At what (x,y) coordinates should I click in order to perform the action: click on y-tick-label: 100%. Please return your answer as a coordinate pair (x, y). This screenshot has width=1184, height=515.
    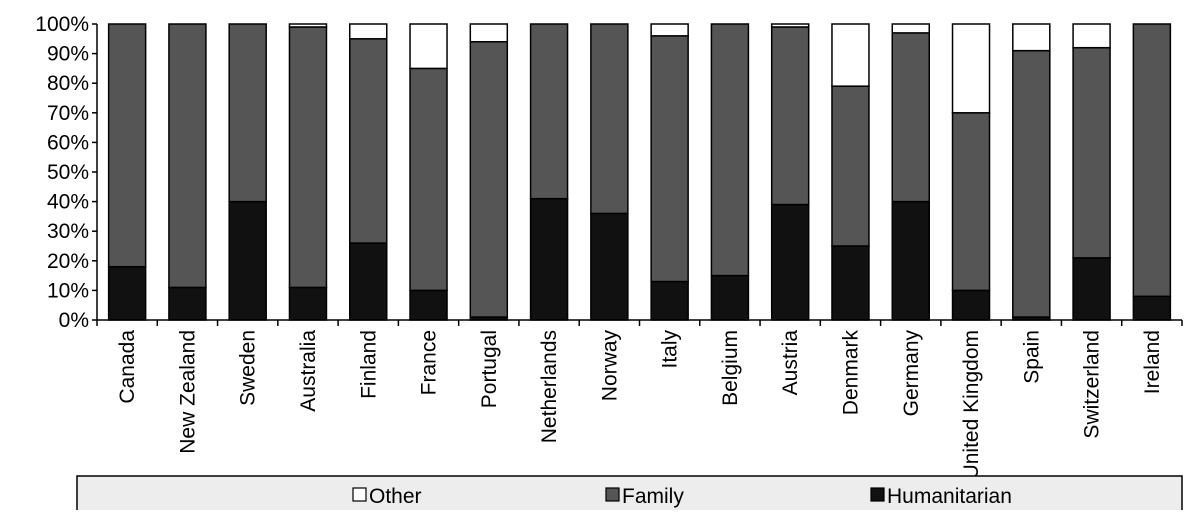
    Looking at the image, I should click on (62, 24).